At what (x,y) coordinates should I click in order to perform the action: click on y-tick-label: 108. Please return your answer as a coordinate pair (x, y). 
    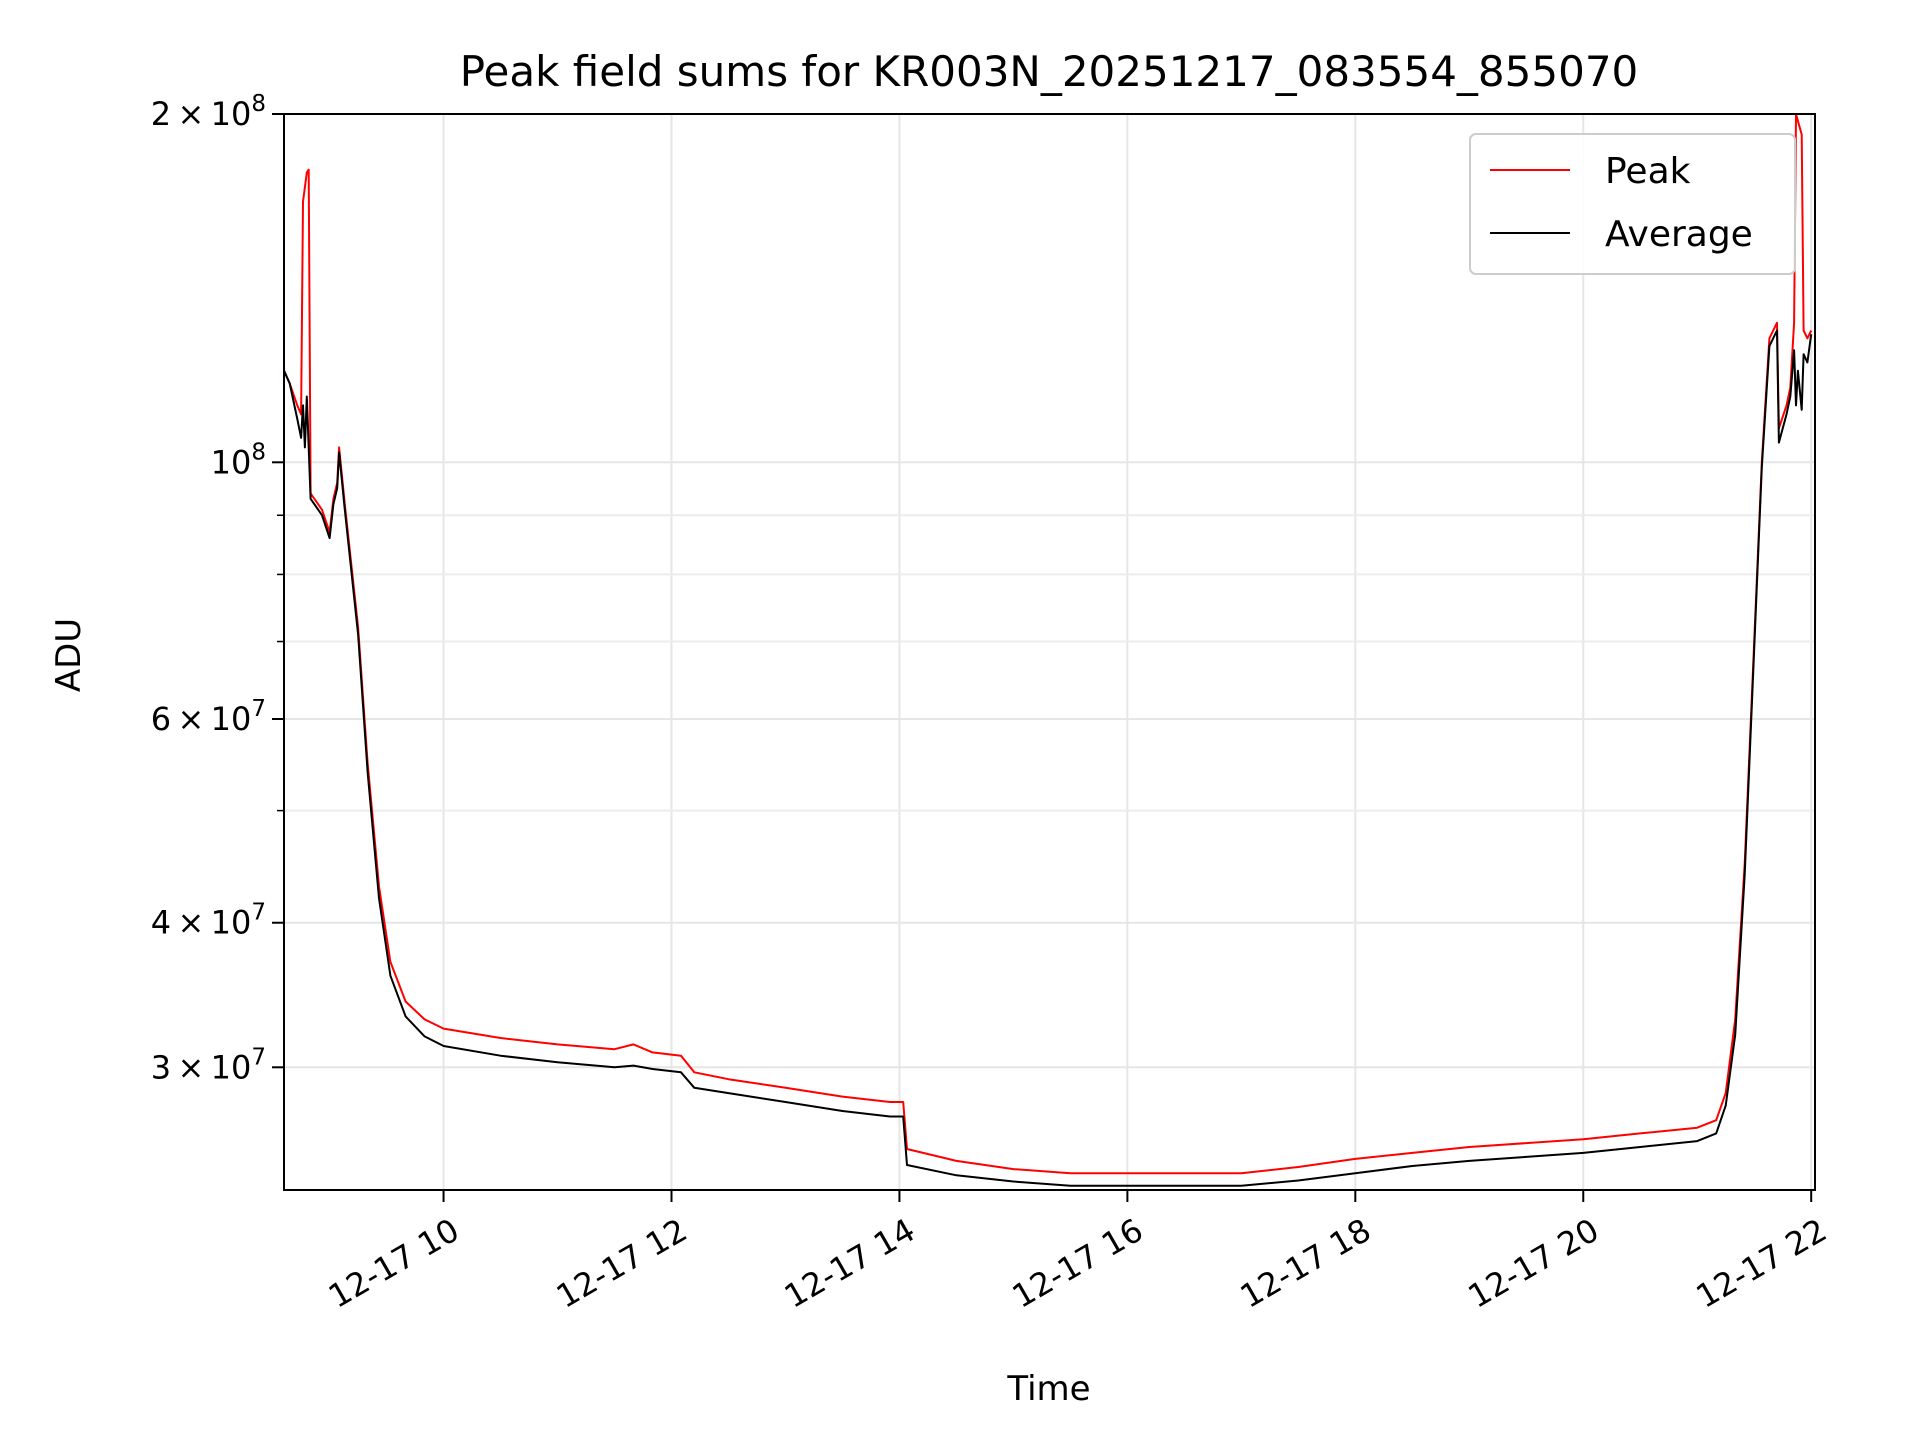
    Looking at the image, I should click on (238, 460).